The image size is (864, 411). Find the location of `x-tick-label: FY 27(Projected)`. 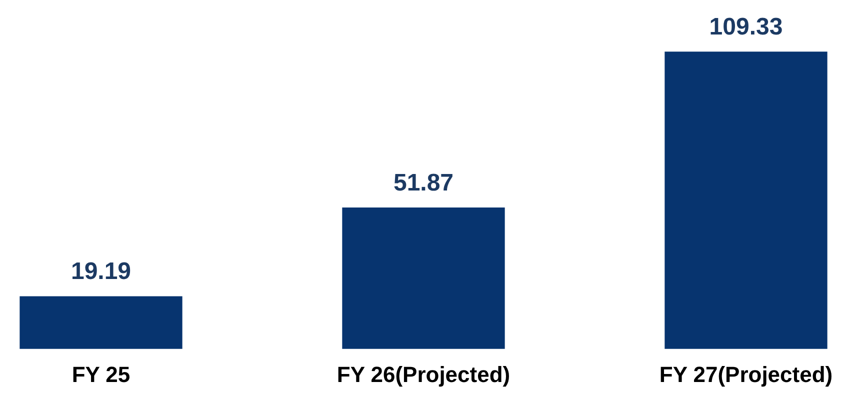

x-tick-label: FY 27(Projected) is located at coordinates (746, 374).